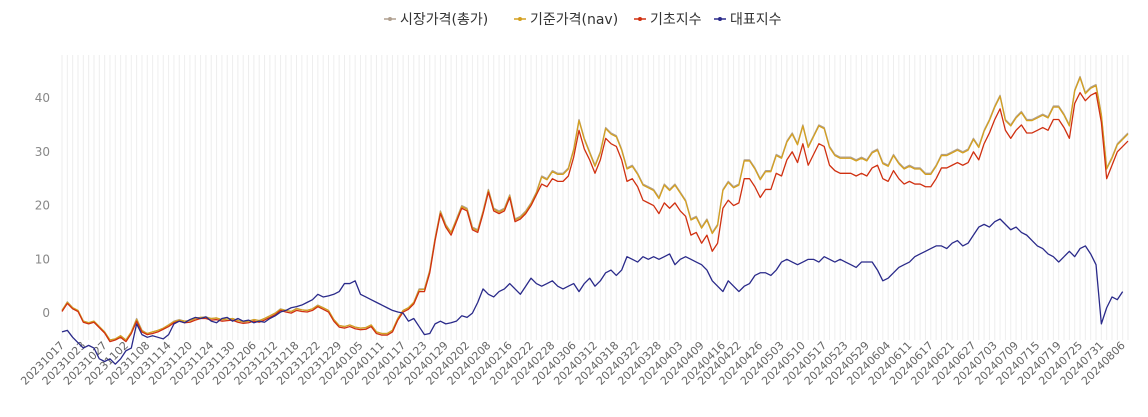  I want to click on y-tick-label: 0, so click(46, 313).